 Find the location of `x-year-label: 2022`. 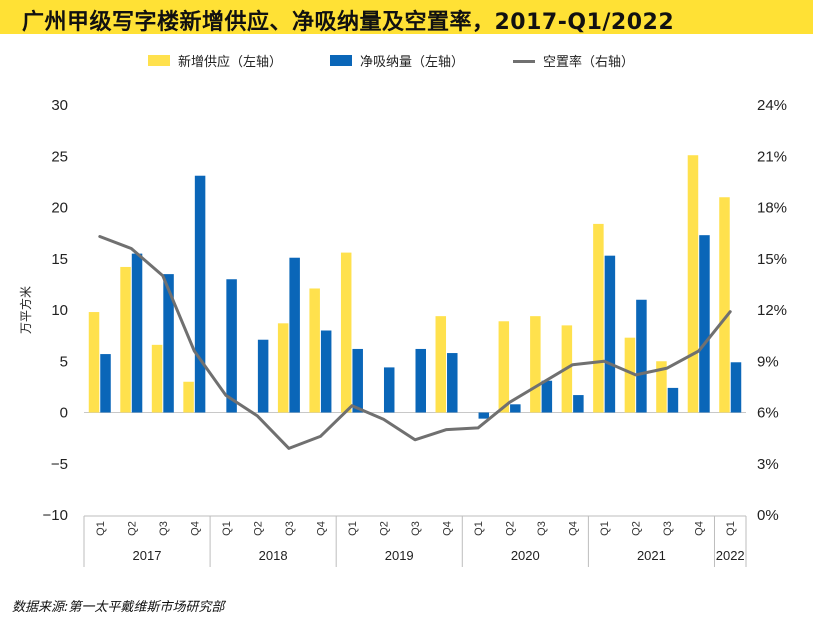

x-year-label: 2022 is located at coordinates (730, 555).